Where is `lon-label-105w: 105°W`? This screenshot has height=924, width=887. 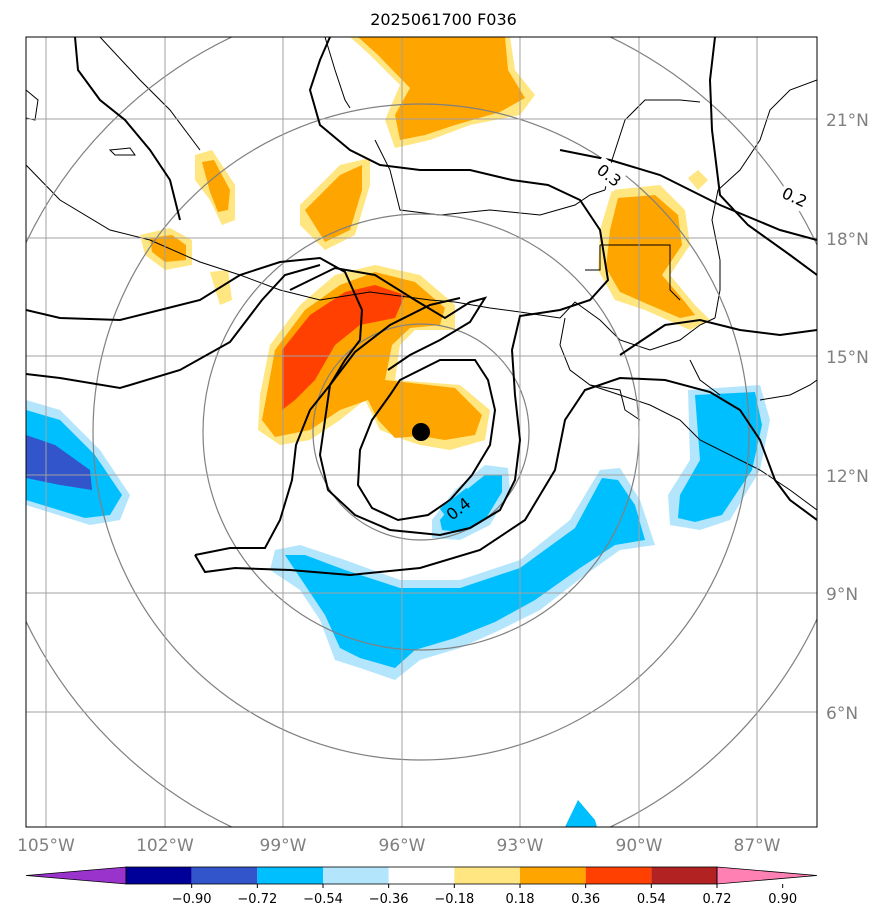 lon-label-105w: 105°W is located at coordinates (46, 846).